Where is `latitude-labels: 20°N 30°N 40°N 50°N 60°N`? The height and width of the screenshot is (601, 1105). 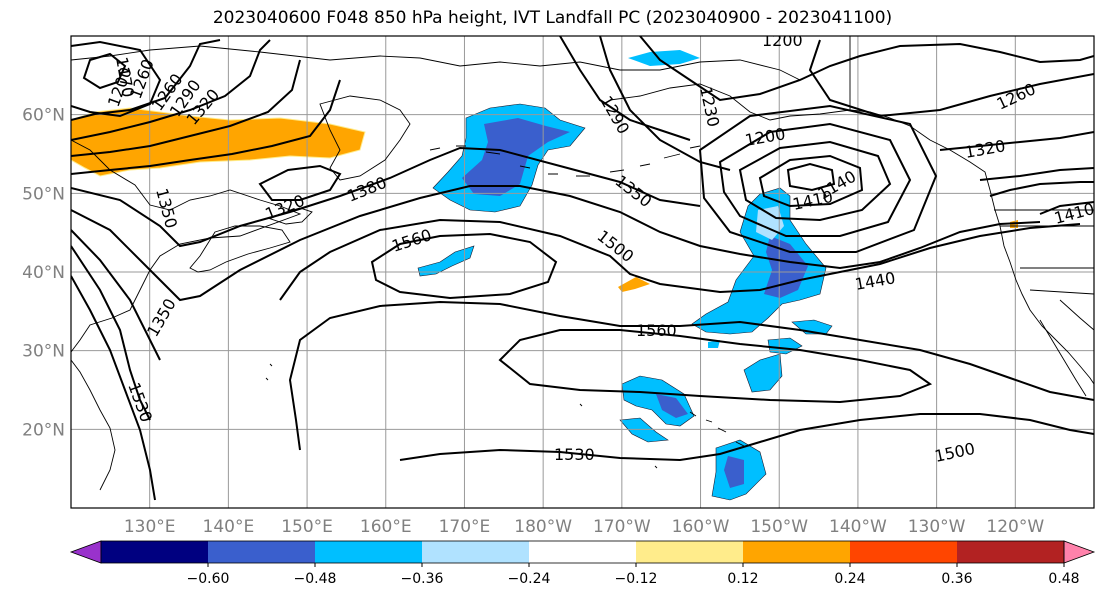
latitude-labels: 20°N 30°N 40°N 50°N 60°N is located at coordinates (43, 273).